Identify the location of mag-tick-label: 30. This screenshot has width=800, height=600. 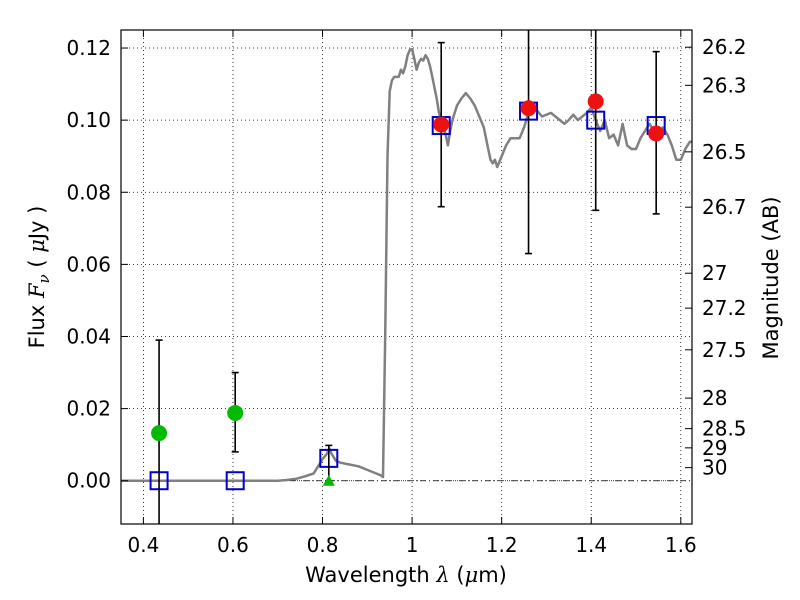
(714, 468).